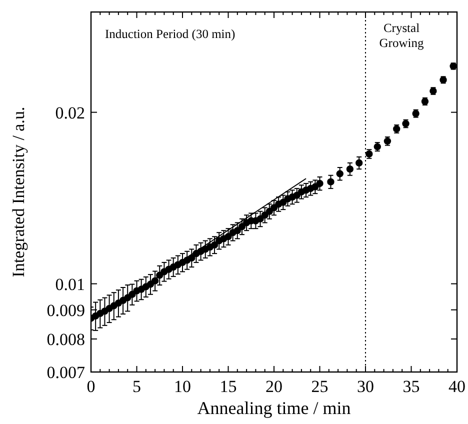 The height and width of the screenshot is (424, 468). What do you see at coordinates (66, 372) in the screenshot?
I see `y-tick-label: 0.007` at bounding box center [66, 372].